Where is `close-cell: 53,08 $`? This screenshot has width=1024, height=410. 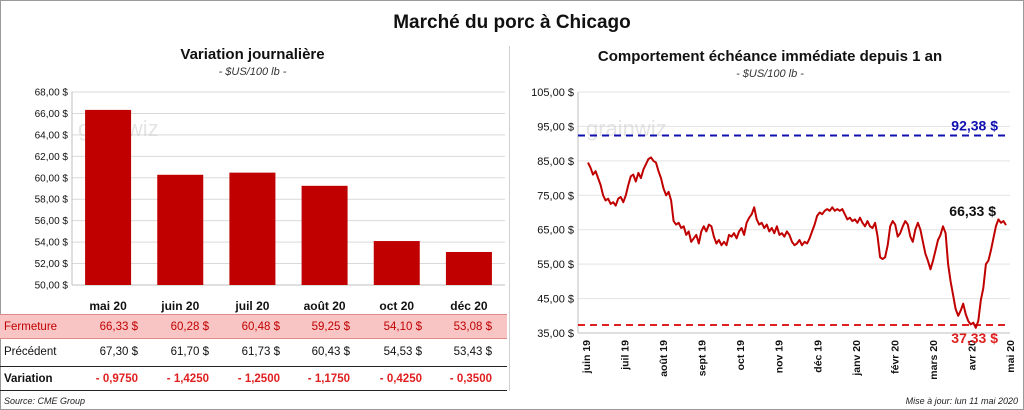
close-cell: 53,08 $ is located at coordinates (472, 327).